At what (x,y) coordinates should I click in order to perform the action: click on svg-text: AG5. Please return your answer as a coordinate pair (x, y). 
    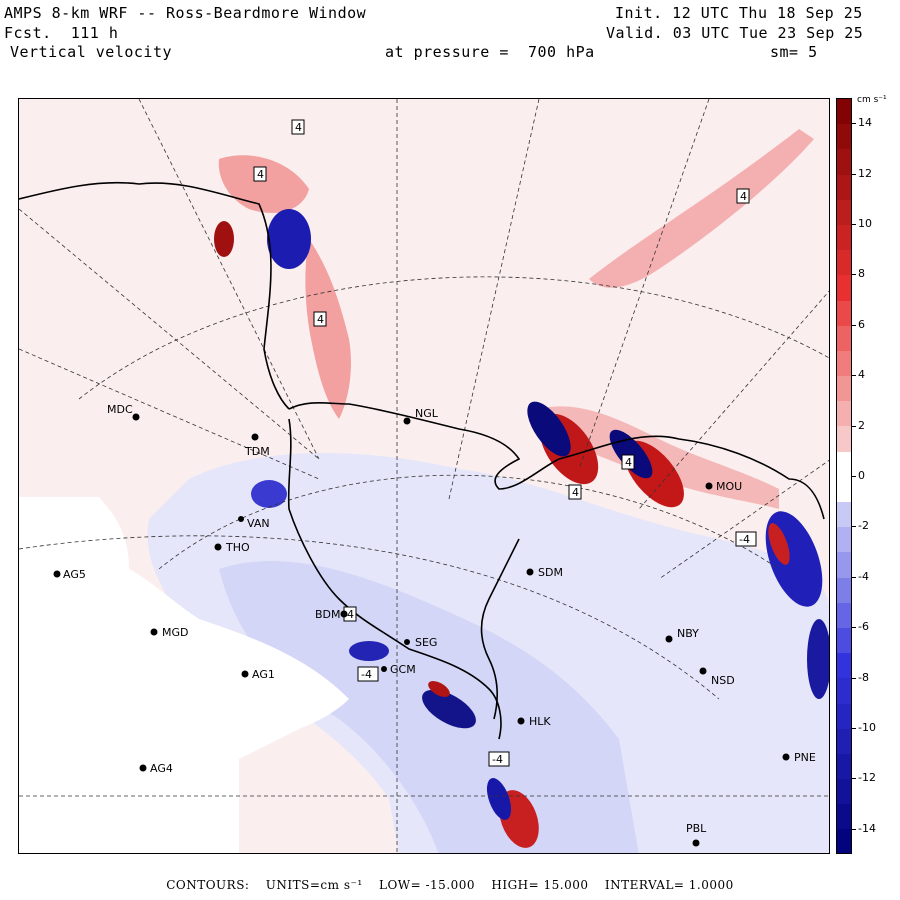
    Looking at the image, I should click on (74, 574).